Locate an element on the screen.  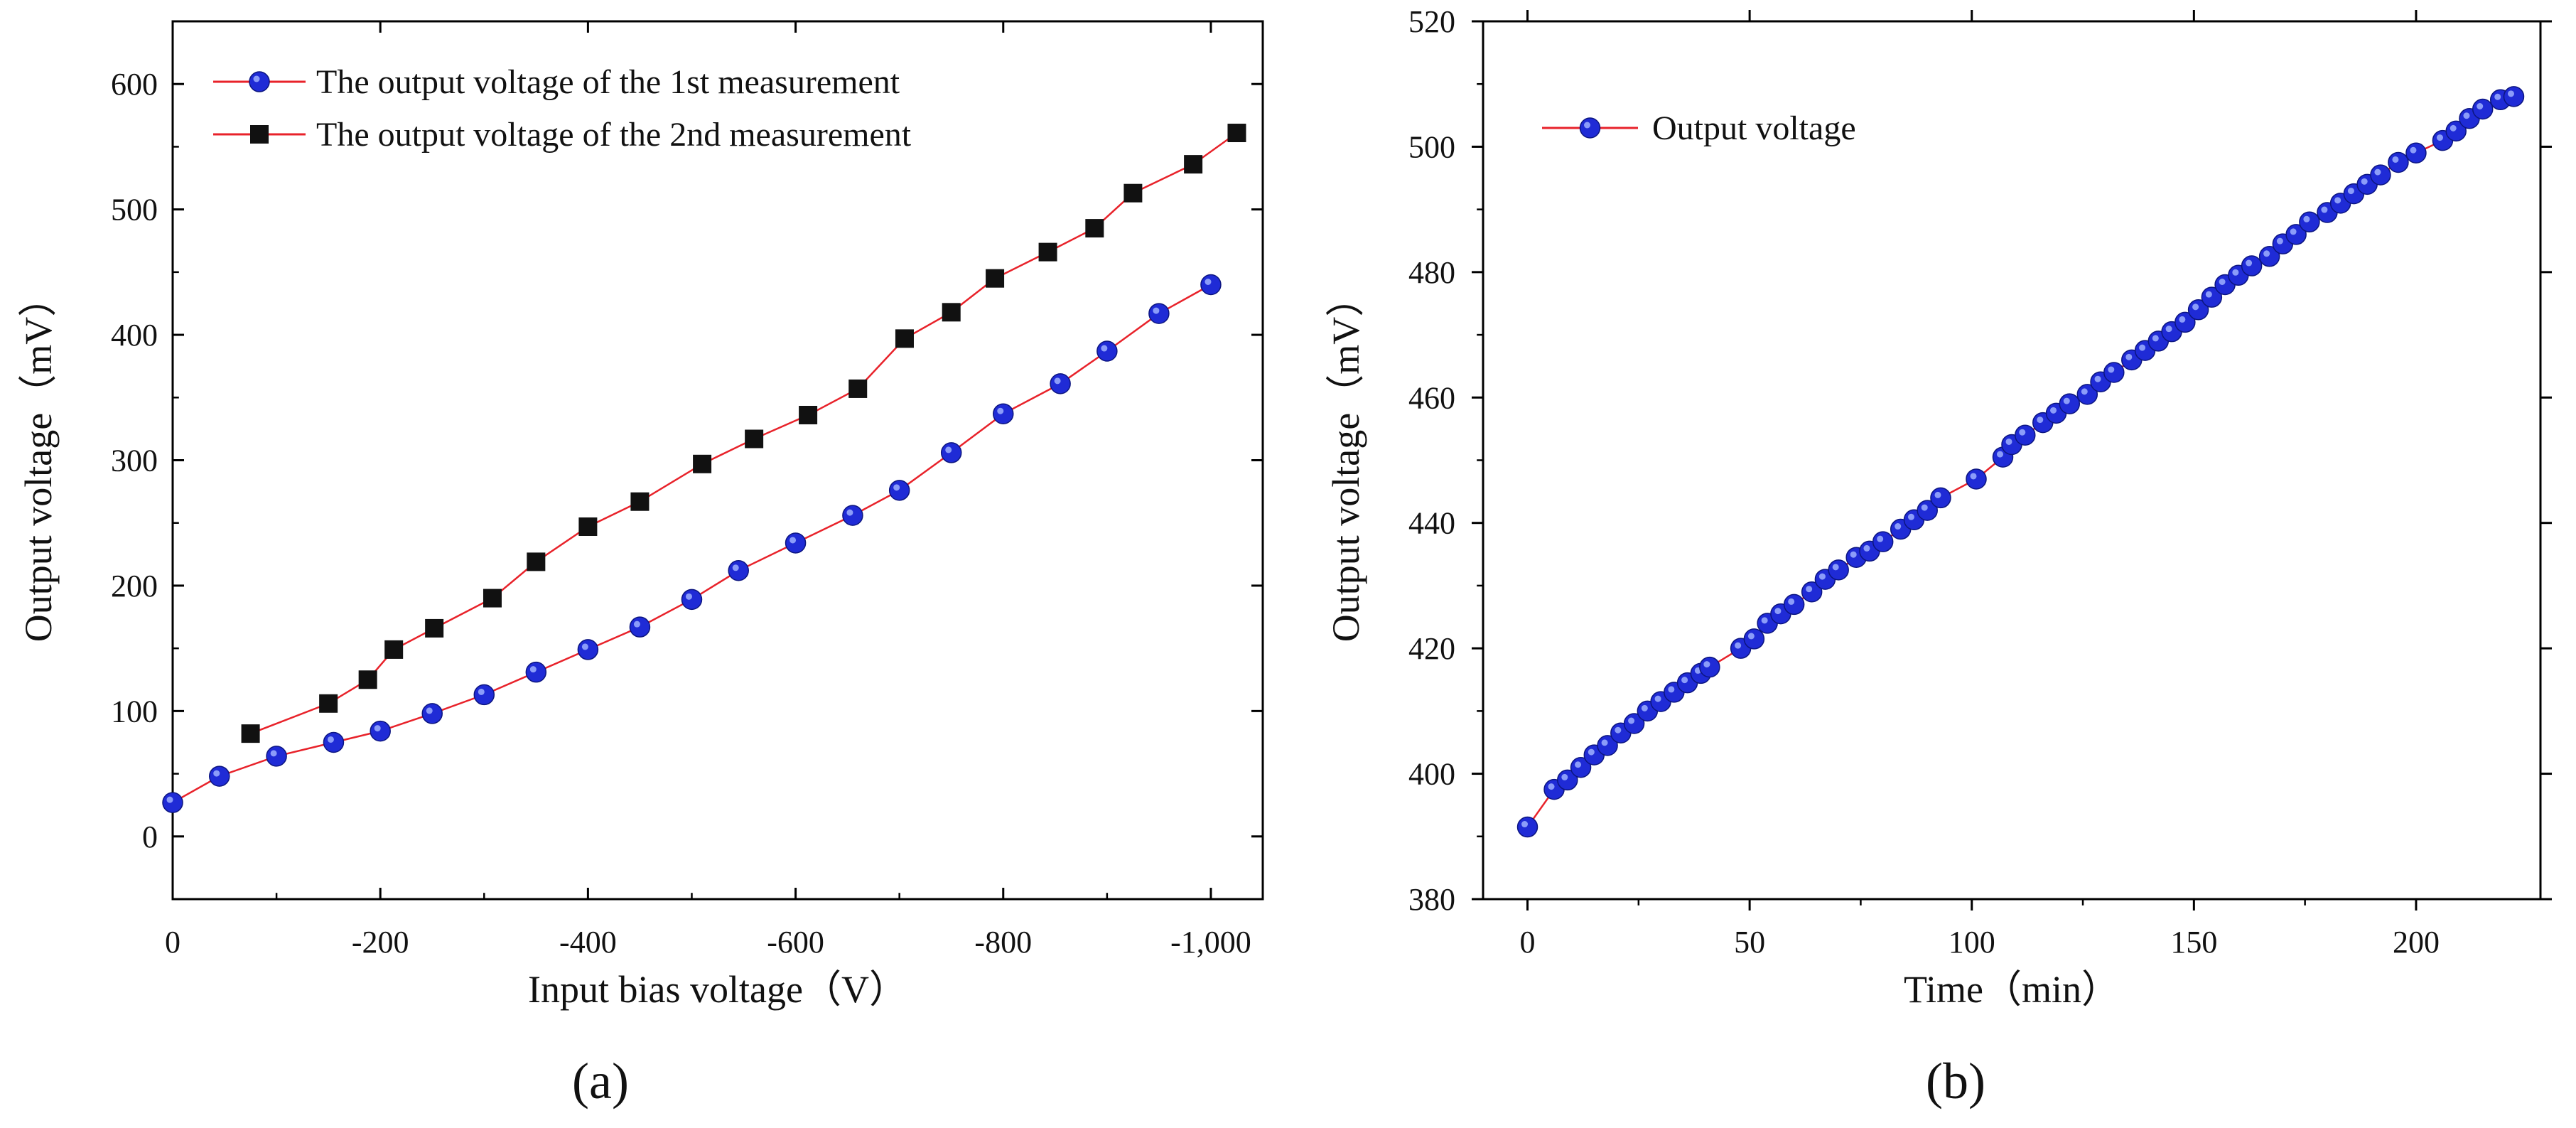
caption-b: (b) is located at coordinates (1956, 1081).